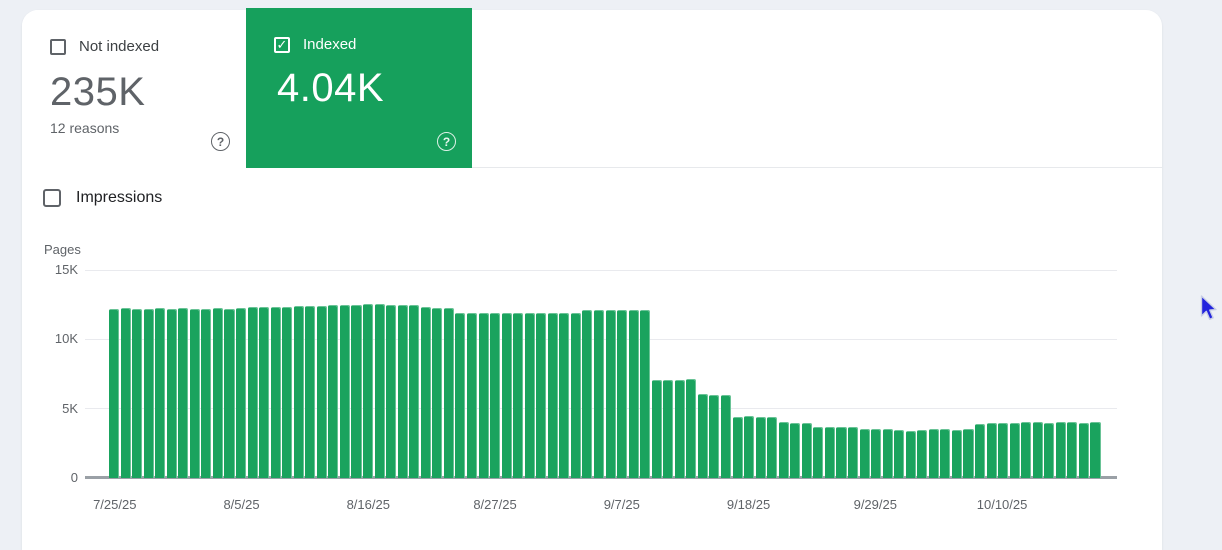 Image resolution: width=1222 pixels, height=550 pixels. I want to click on not-indexed-value: 235K, so click(98, 92).